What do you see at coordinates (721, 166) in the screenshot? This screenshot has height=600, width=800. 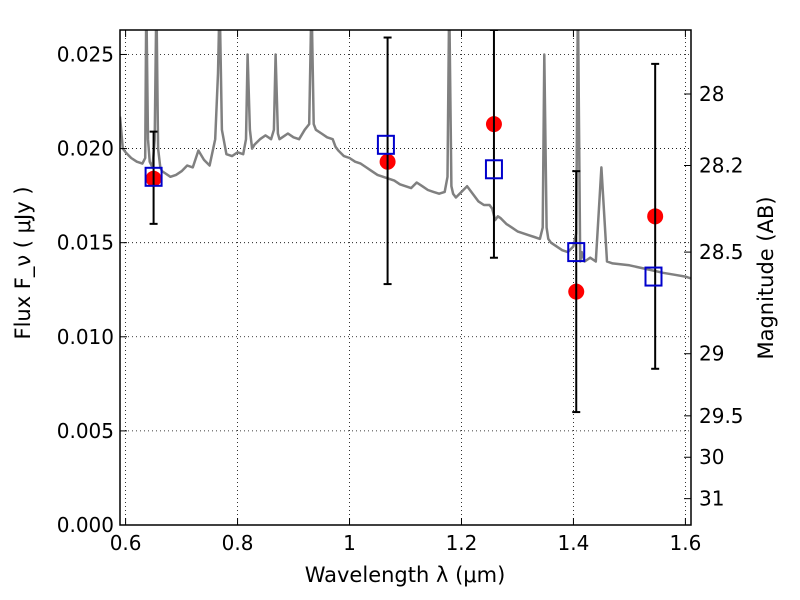 I see `y2-tick-label: 28.2` at bounding box center [721, 166].